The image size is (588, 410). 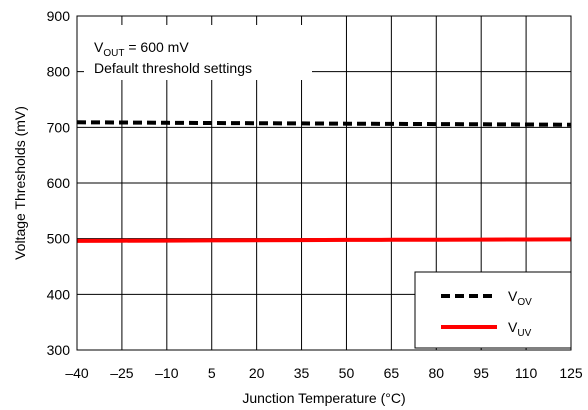 I want to click on x-tick-label: 95, so click(x=481, y=373).